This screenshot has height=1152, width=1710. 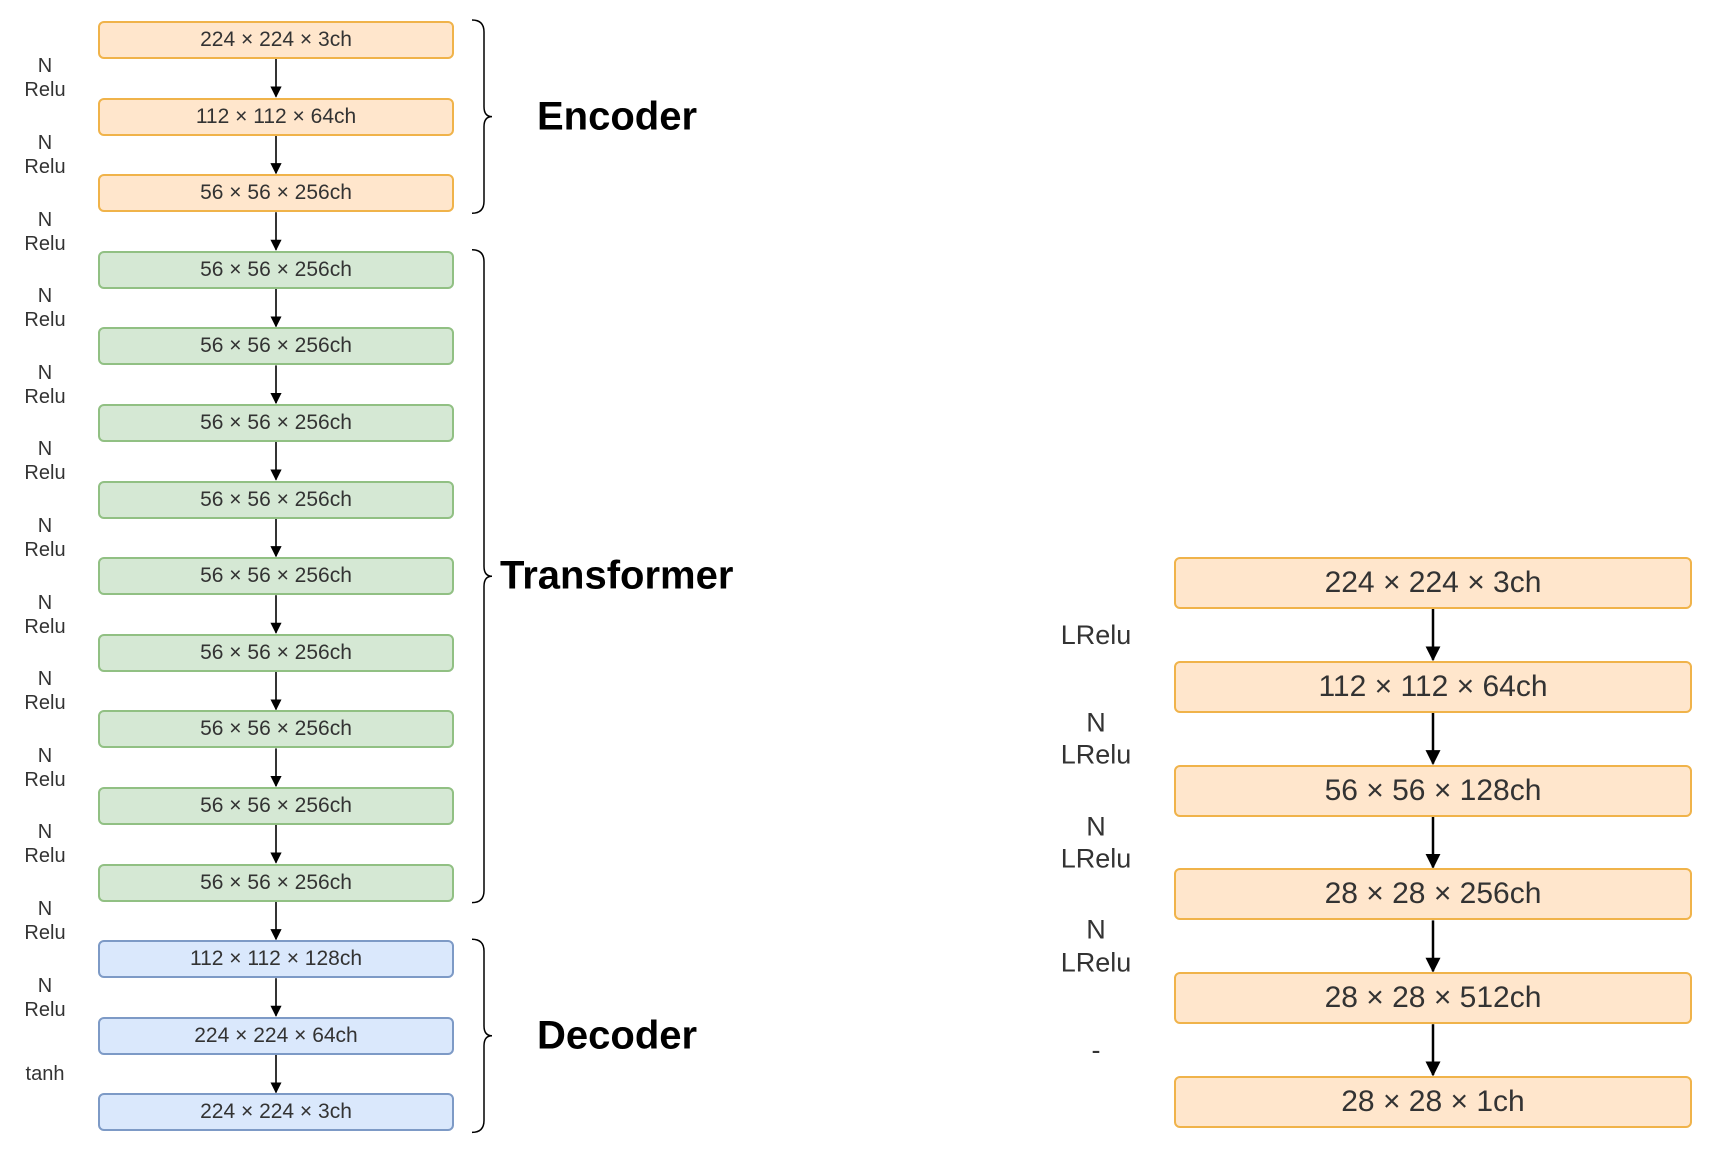 I want to click on discriminator-layer-node: 28 × 28 × 256ch, so click(x=1433, y=894).